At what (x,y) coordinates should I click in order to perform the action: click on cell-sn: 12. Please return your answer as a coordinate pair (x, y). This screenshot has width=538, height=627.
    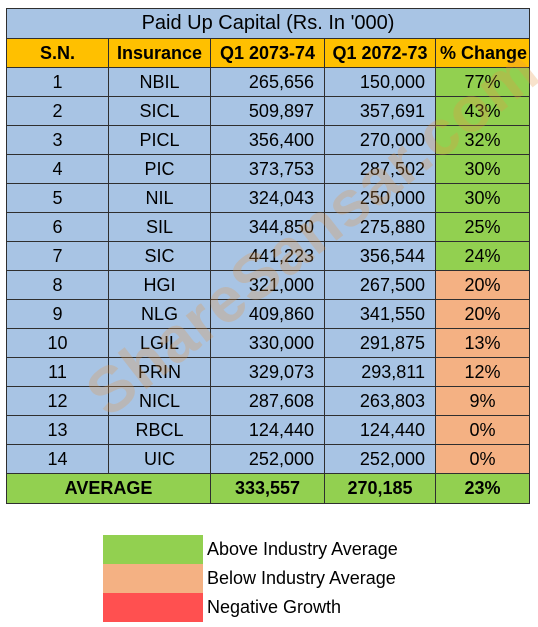
    Looking at the image, I should click on (57, 401).